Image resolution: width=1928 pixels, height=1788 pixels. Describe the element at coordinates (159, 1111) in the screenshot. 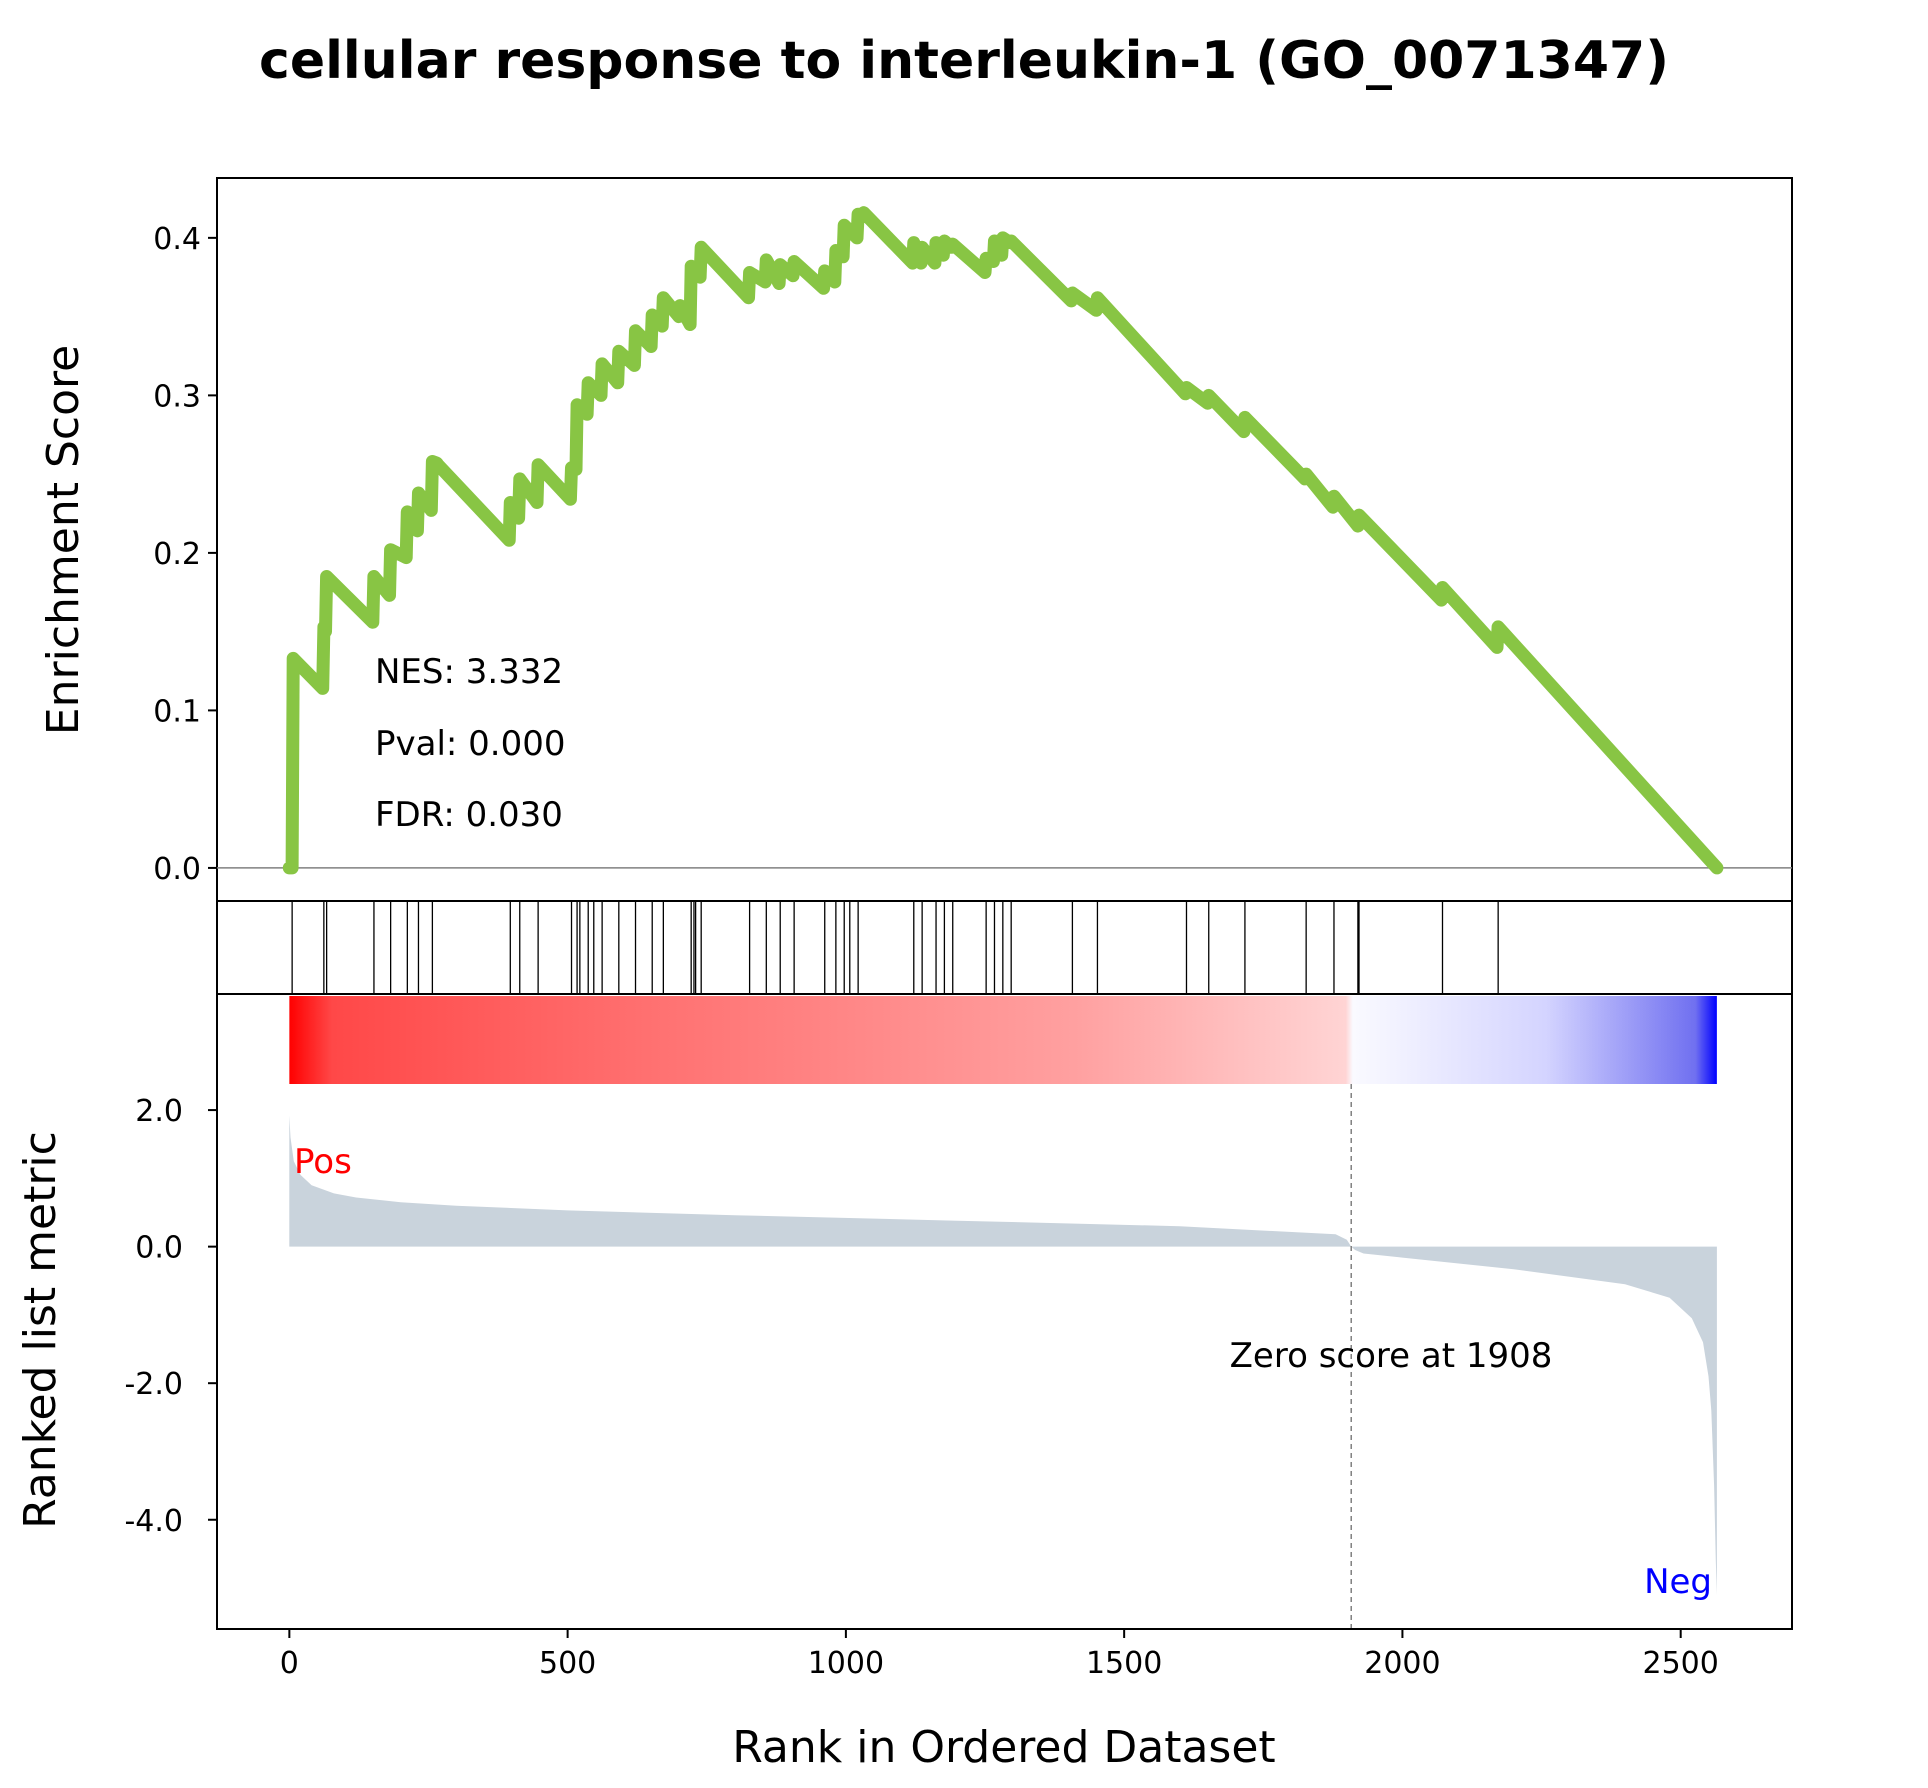

I see `metric-y-tick-label: 2.0` at that location.